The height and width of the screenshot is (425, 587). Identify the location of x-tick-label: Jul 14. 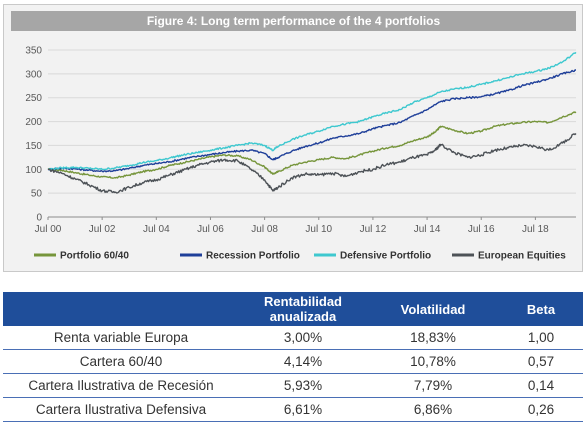
(427, 229).